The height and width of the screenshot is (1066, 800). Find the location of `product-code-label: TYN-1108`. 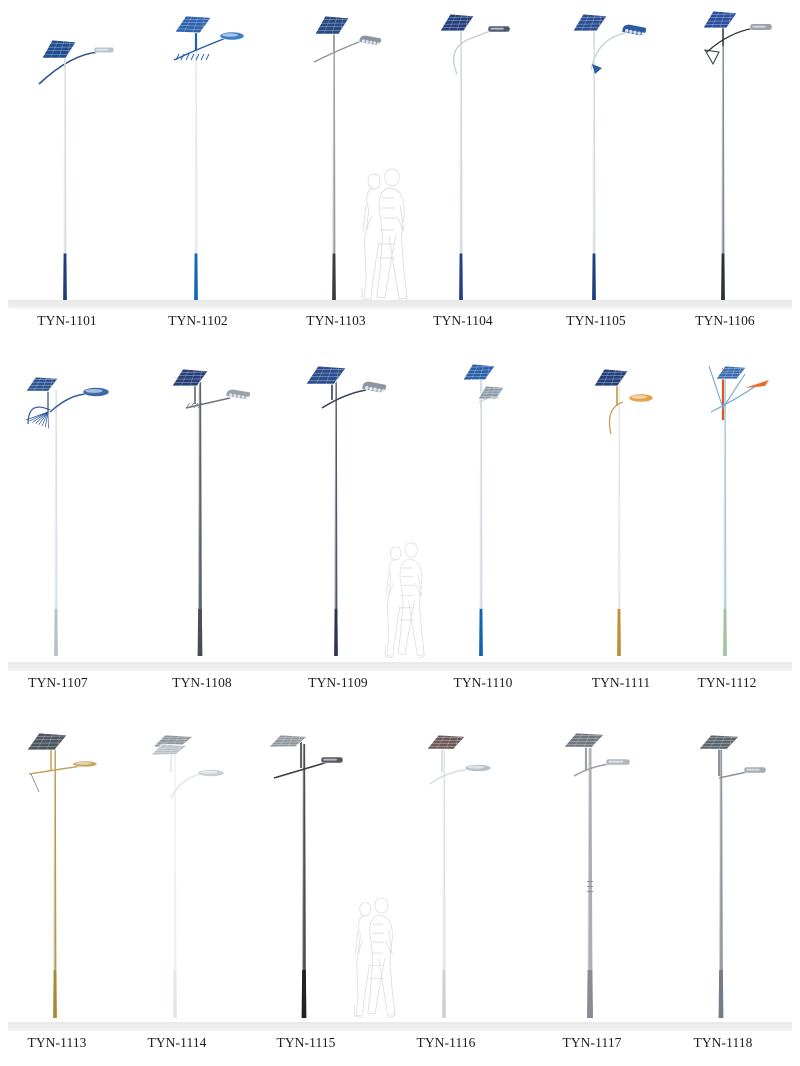

product-code-label: TYN-1108 is located at coordinates (202, 682).